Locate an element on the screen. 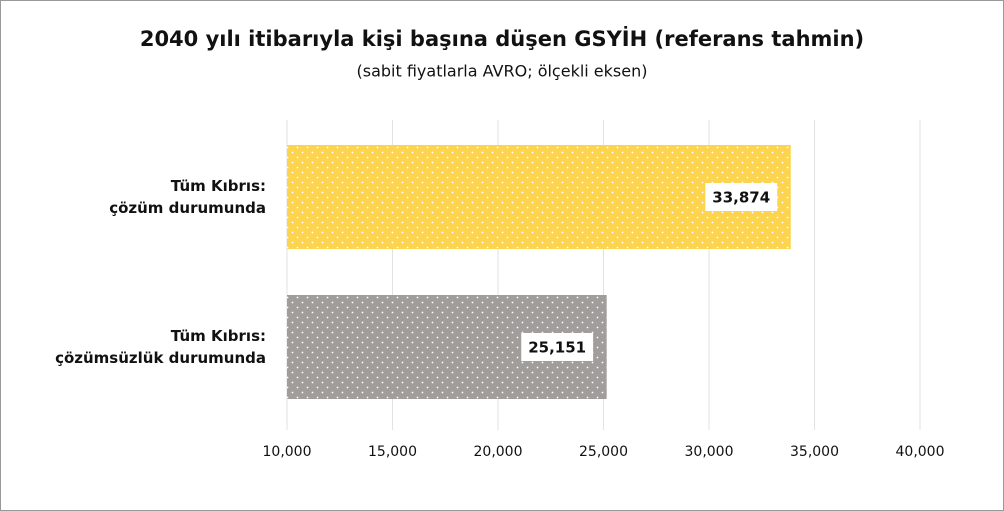 The image size is (1004, 511). x-tick-label: 40,000 is located at coordinates (920, 452).